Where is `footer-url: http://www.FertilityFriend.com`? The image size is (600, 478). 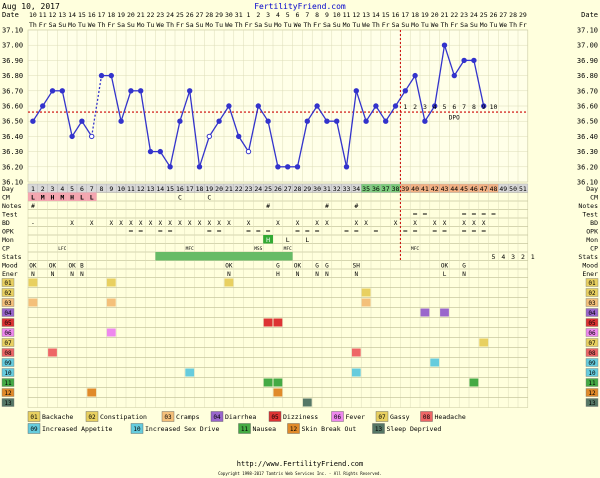
footer-url: http://www.FertilityFriend.com is located at coordinates (300, 464).